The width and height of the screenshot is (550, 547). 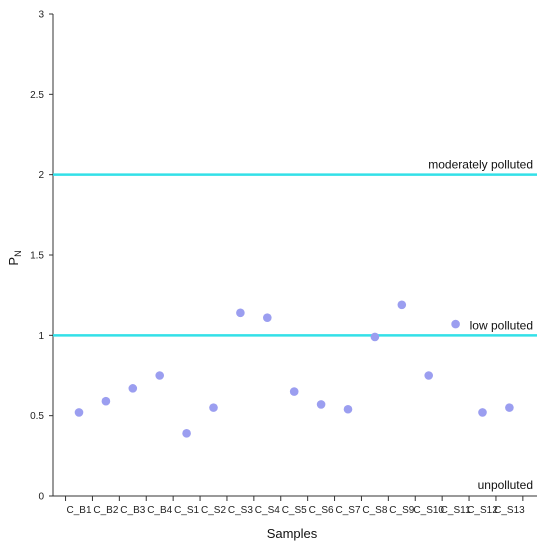 What do you see at coordinates (37, 416) in the screenshot?
I see `y-tick-label: 0.5` at bounding box center [37, 416].